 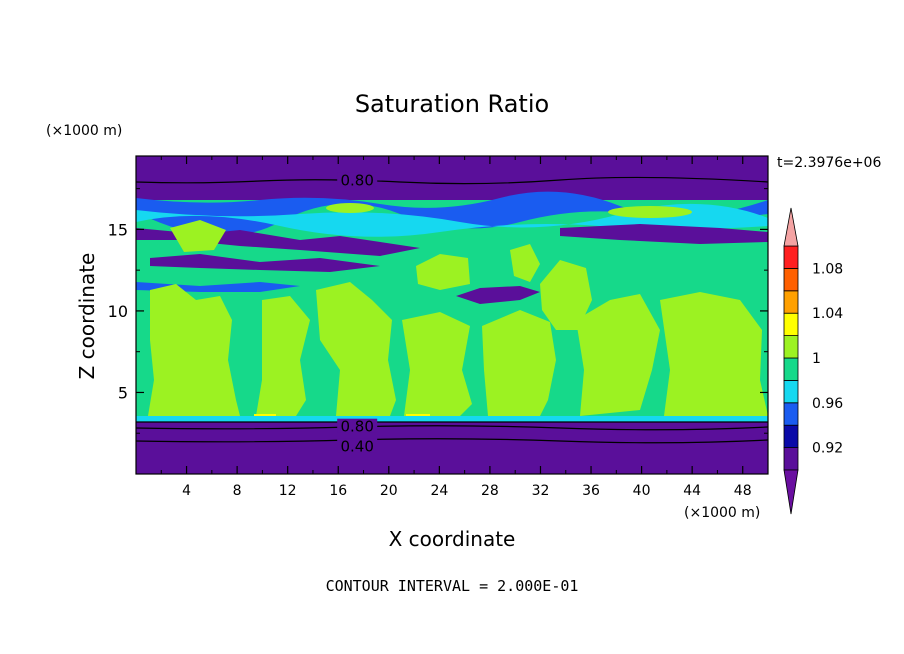 I want to click on x-tick-label: 28, so click(x=490, y=491).